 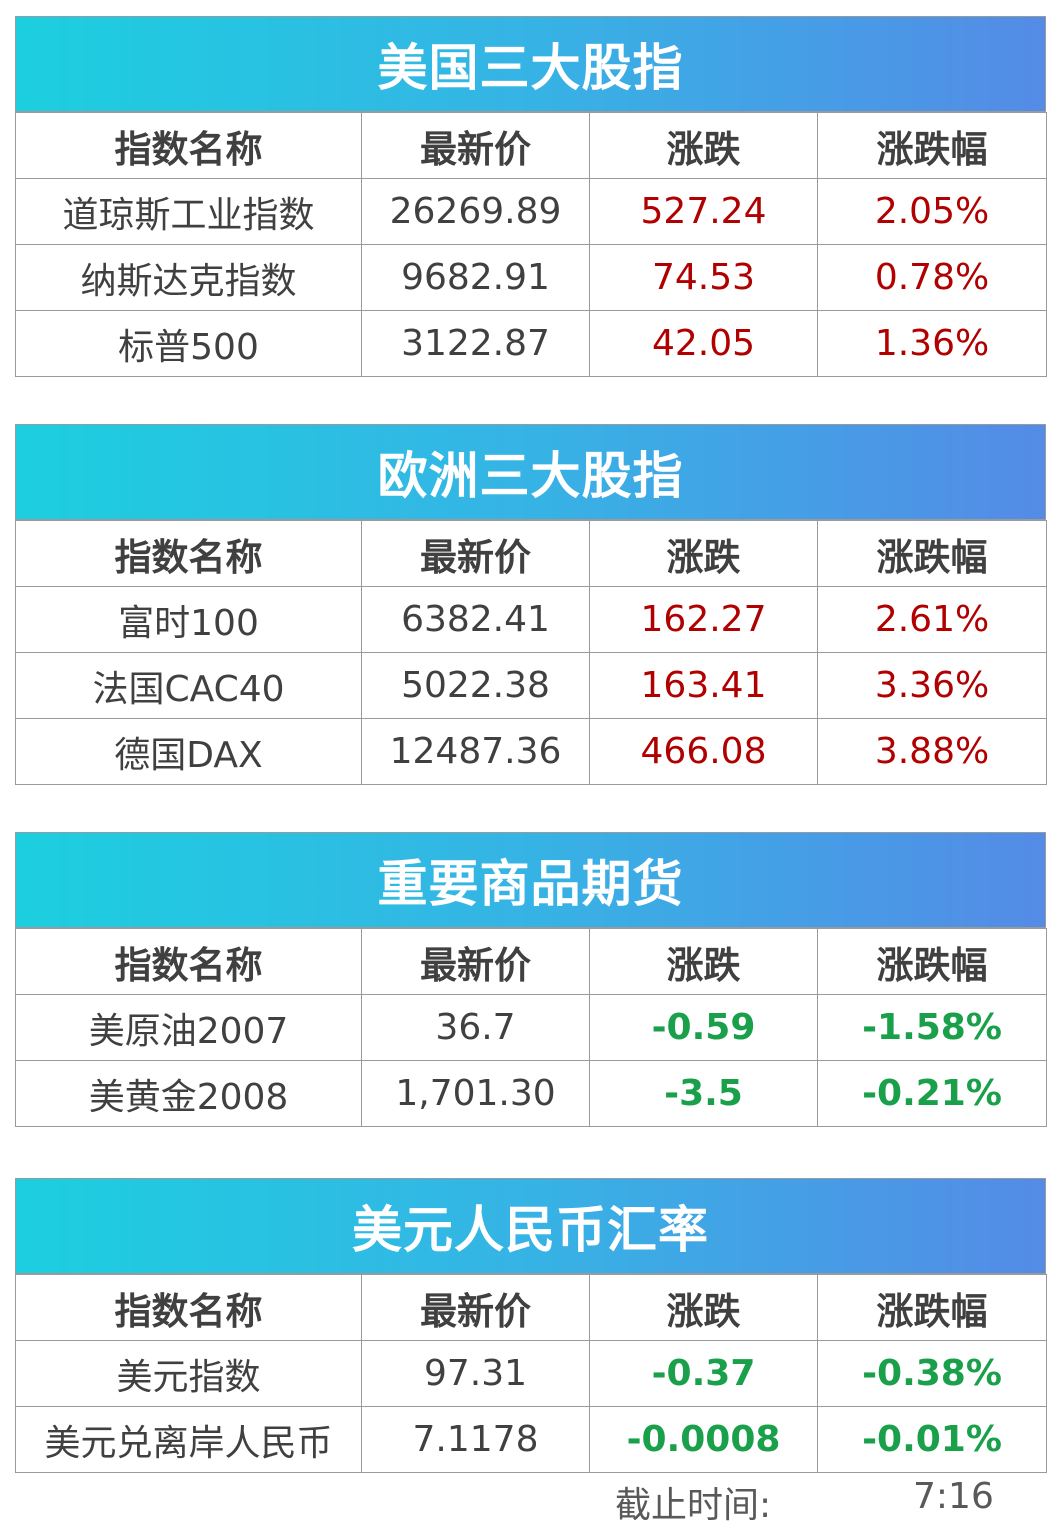 What do you see at coordinates (703, 751) in the screenshot?
I see `cell-change: 466.08` at bounding box center [703, 751].